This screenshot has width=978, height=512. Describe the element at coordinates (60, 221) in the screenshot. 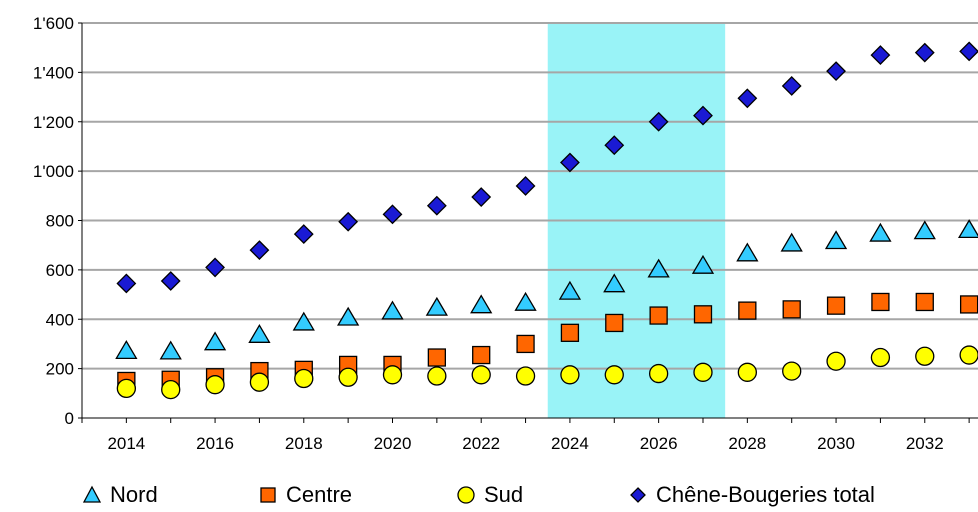

I see `y-tick-label: 800` at that location.